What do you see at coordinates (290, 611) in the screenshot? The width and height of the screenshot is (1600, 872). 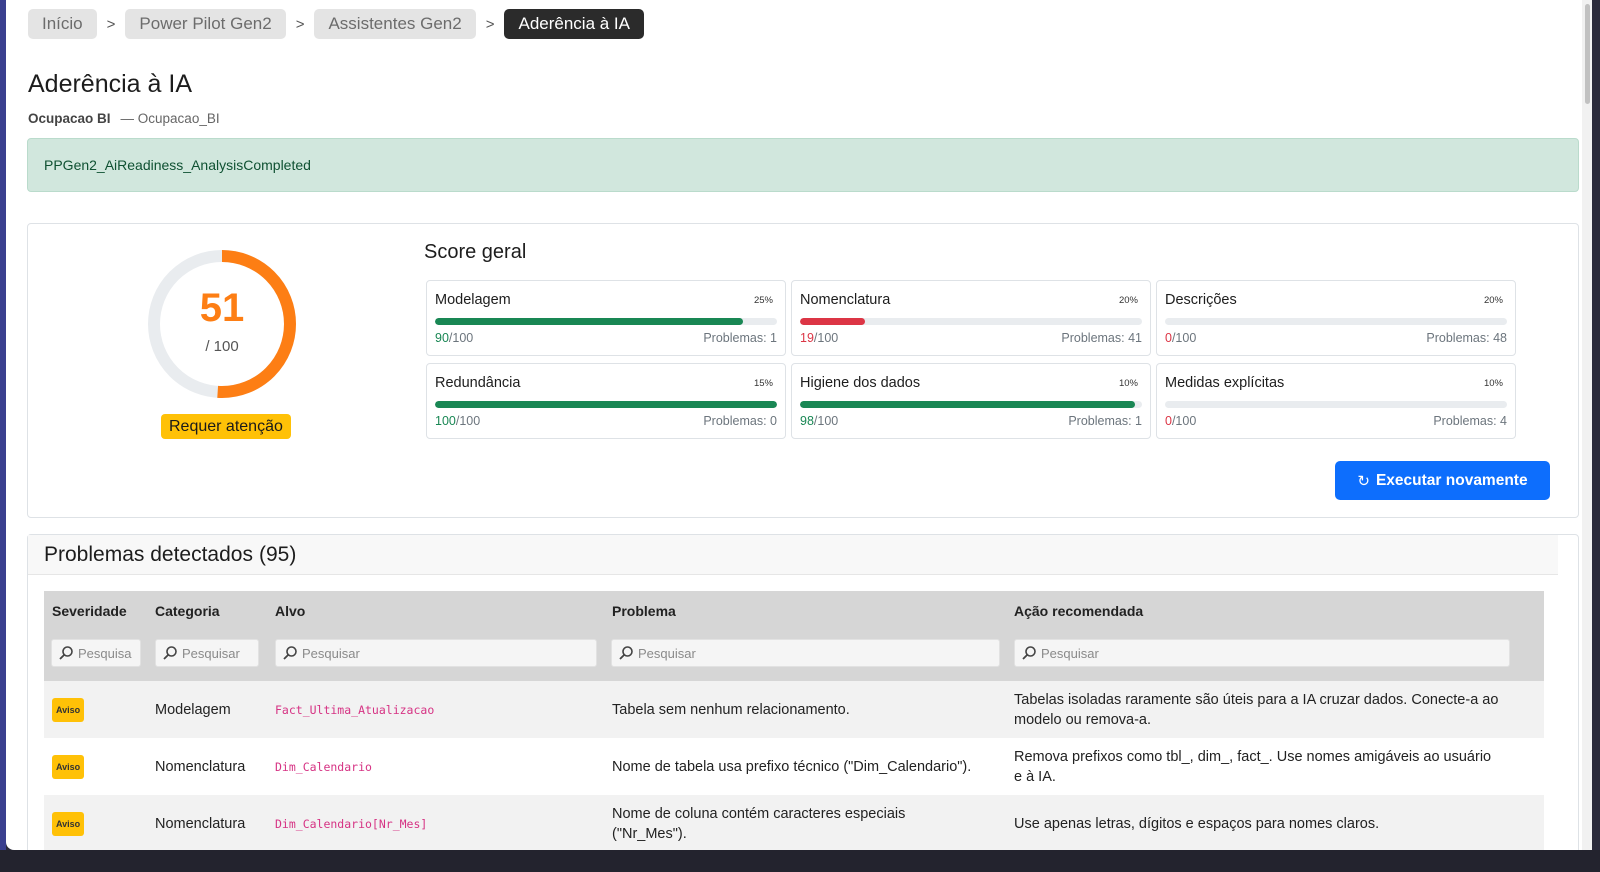 I see `column-header-alvo: Alvo` at bounding box center [290, 611].